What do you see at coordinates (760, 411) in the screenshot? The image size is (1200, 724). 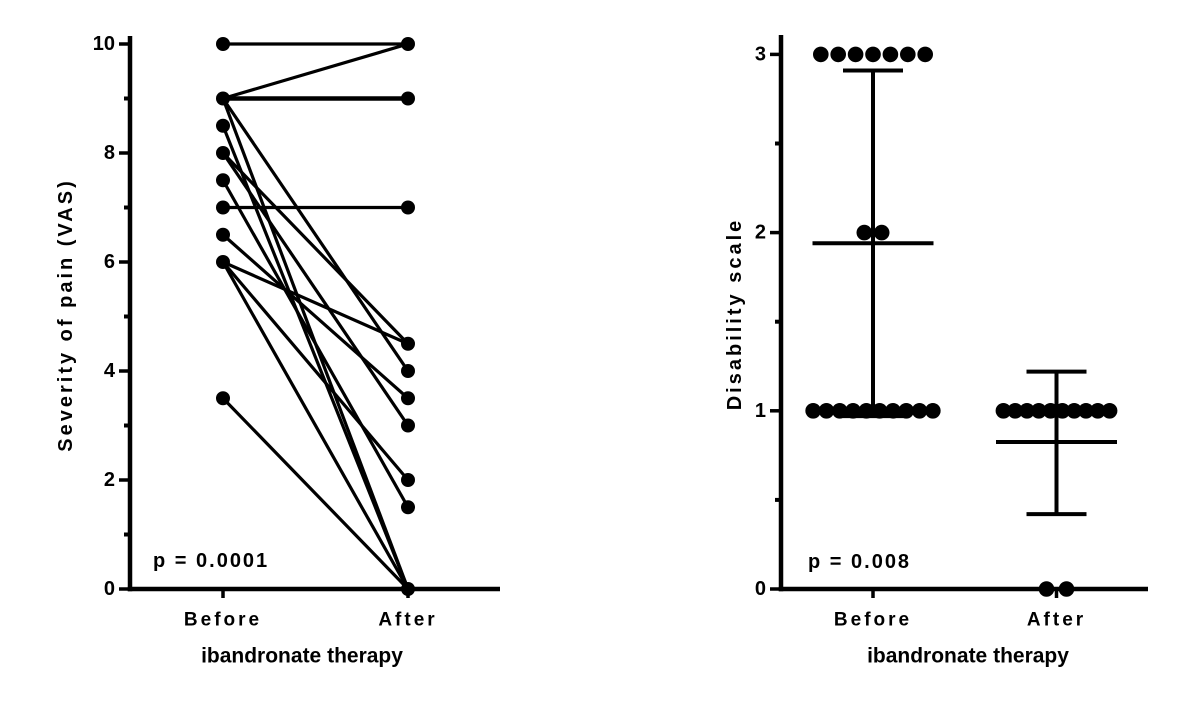 I see `y-tick-label: 1` at bounding box center [760, 411].